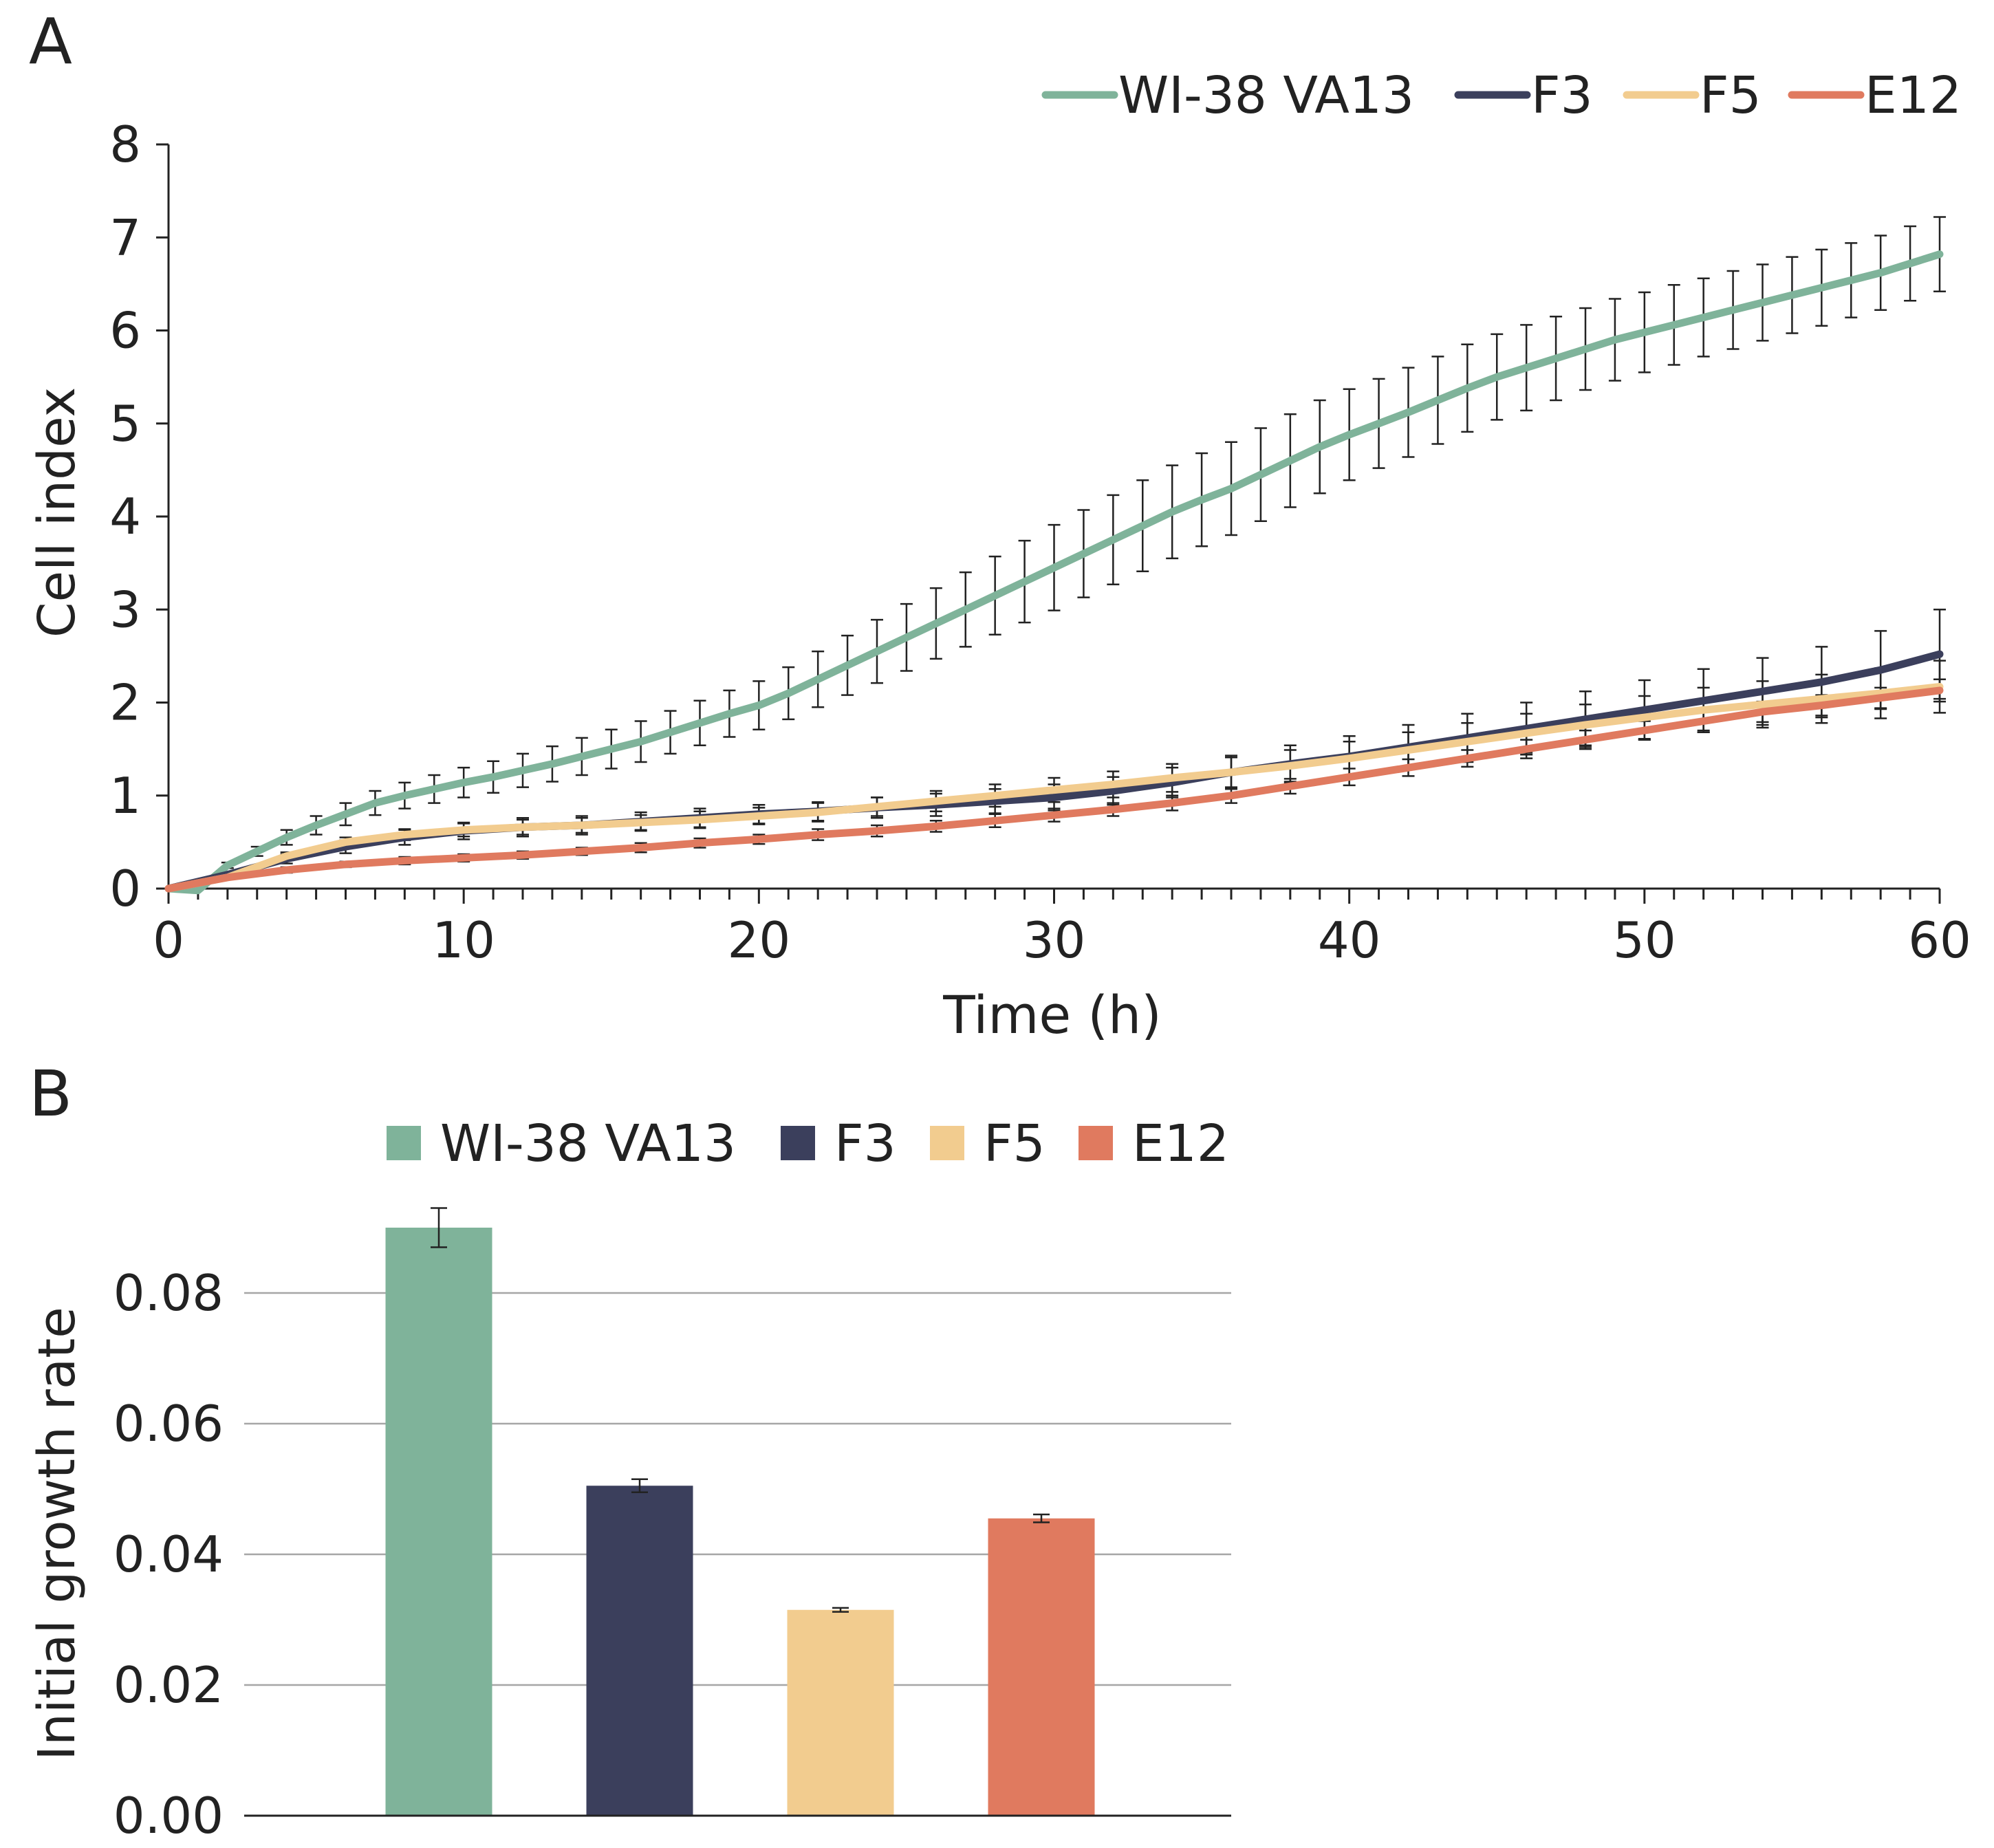  What do you see at coordinates (1054, 940) in the screenshot?
I see `a-x-tick-label: 30` at bounding box center [1054, 940].